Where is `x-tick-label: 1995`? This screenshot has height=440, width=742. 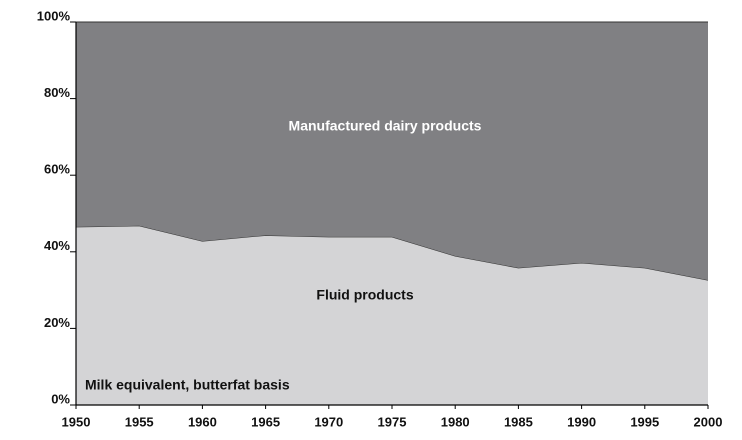
x-tick-label: 1995 is located at coordinates (644, 421).